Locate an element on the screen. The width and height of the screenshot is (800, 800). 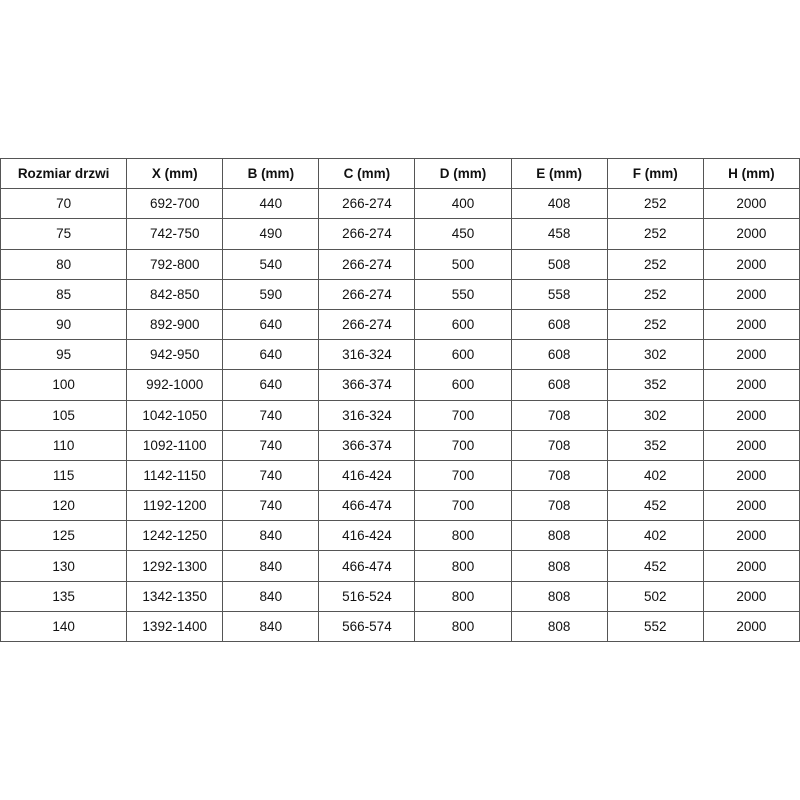
table-row: 70 692-700 440 266-274 400 408 252 2000 is located at coordinates (400, 204).